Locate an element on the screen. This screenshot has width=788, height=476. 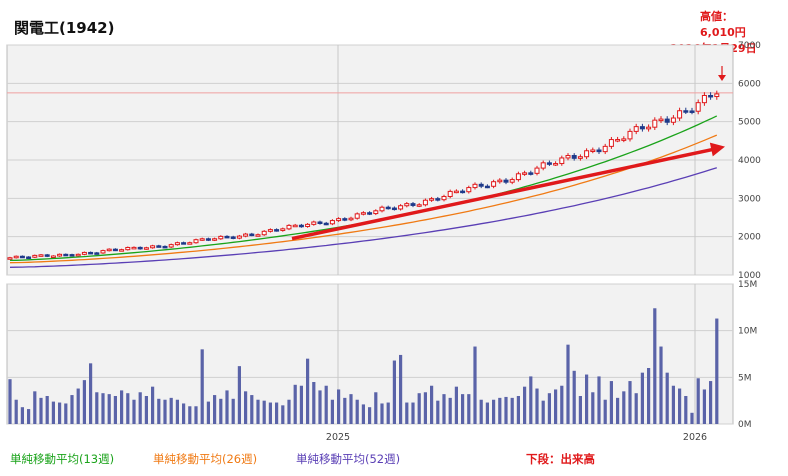
price-tick-label: 7000 is located at coordinates (749, 46).